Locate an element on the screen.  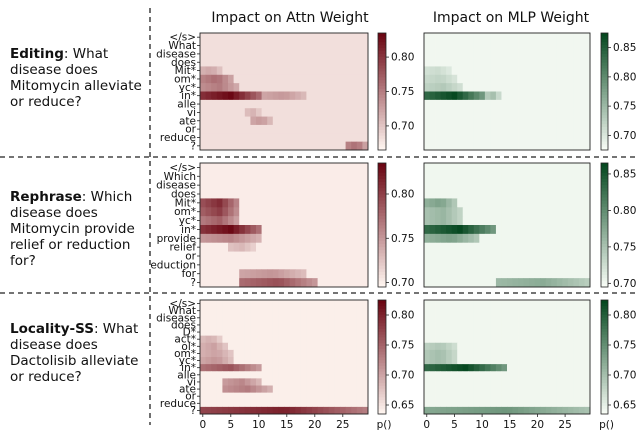
x-tick-label: 0 is located at coordinates (202, 425).